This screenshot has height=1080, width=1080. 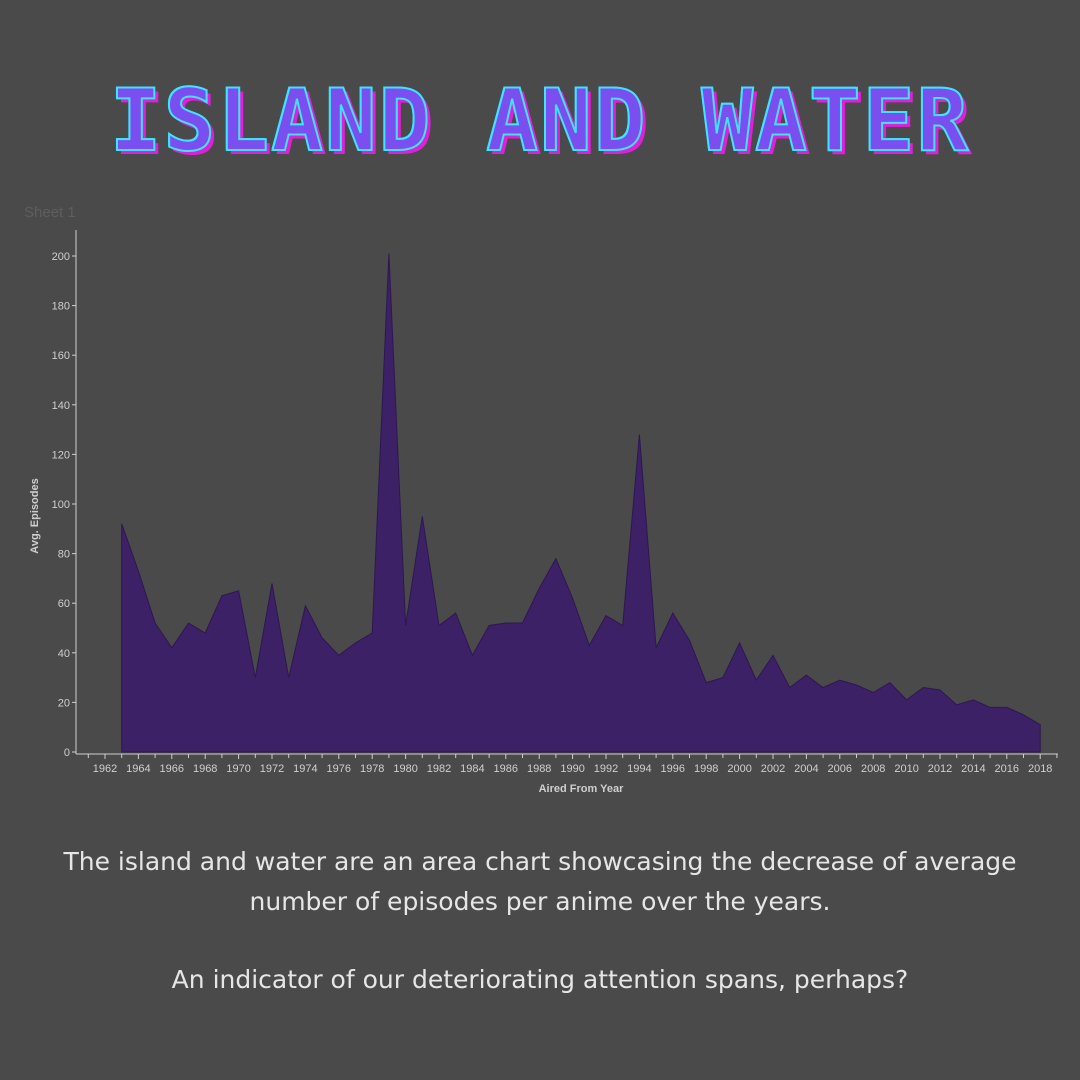 I want to click on y-tick-label: 140, so click(x=61, y=406).